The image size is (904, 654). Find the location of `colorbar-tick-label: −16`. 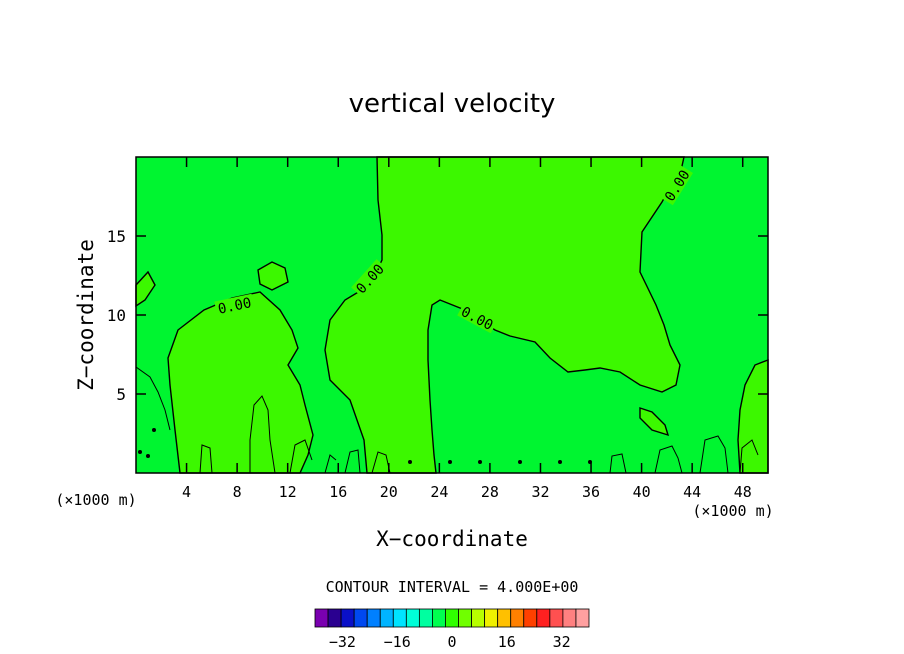

colorbar-tick-label: −16 is located at coordinates (397, 642).